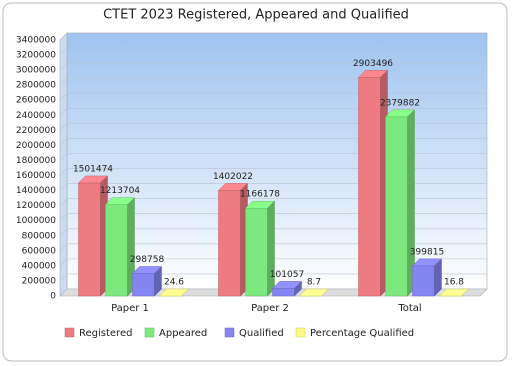  I want to click on y-tick-label: 1400000, so click(36, 191).